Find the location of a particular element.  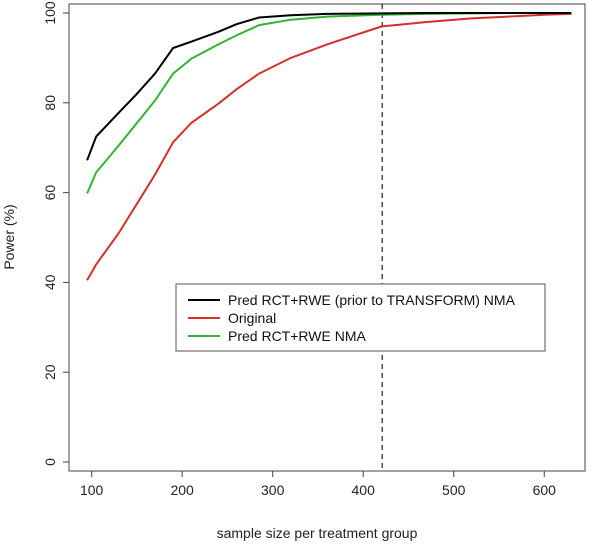

y-tick-label: 60 is located at coordinates (50, 193).